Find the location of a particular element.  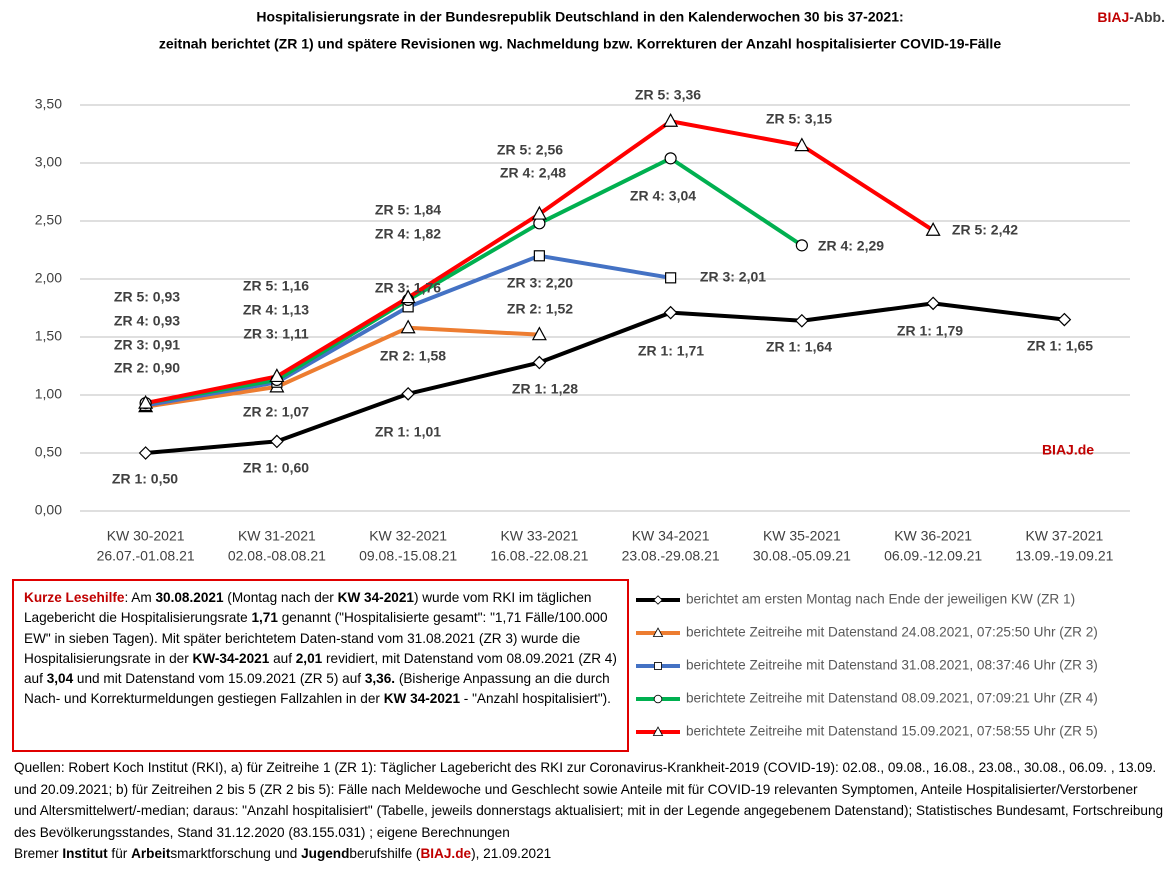

y-tick-label: 0,00 is located at coordinates (48, 510).